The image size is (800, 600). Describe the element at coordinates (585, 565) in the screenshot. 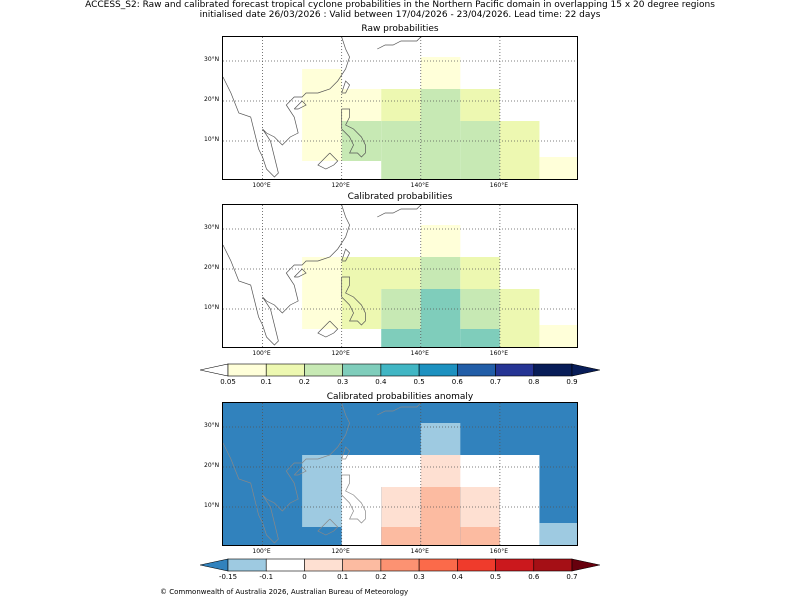

I see `colorbar-over-arrow` at that location.